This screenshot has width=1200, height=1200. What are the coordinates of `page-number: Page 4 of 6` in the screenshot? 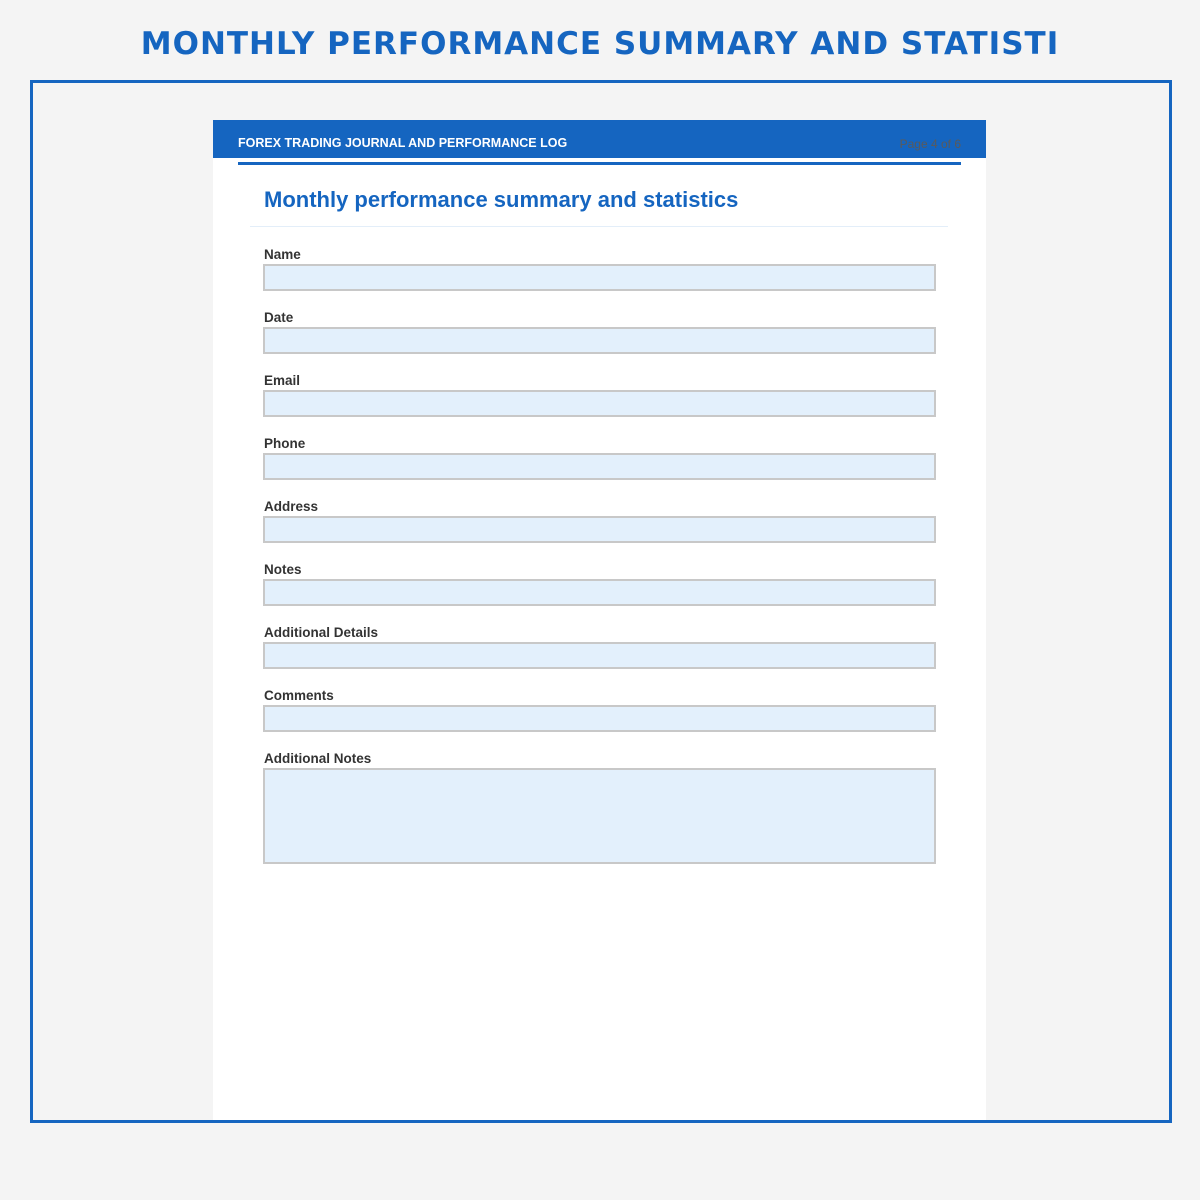 It's located at (930, 144).